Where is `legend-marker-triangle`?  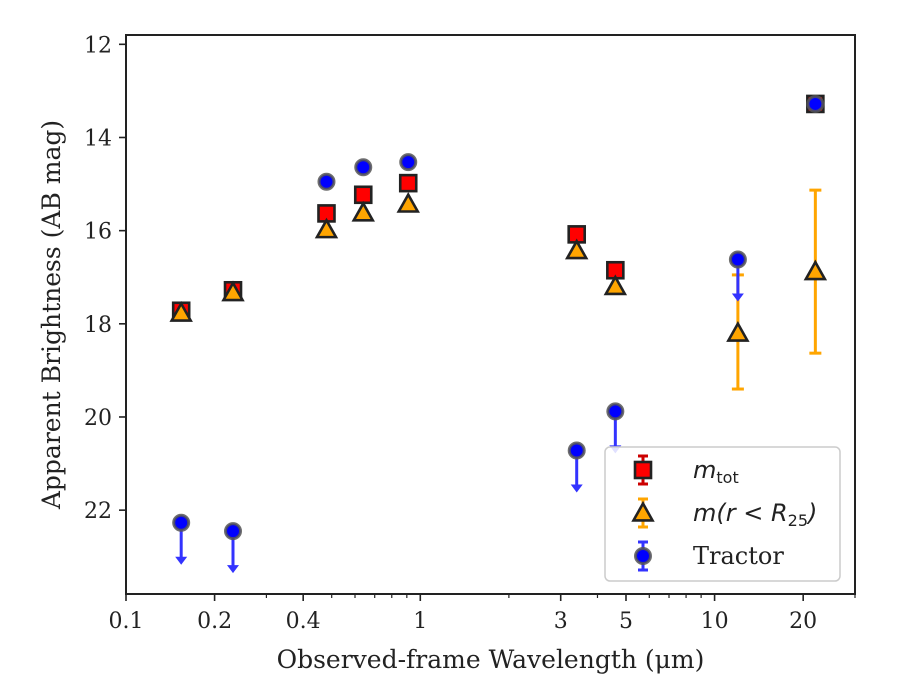 legend-marker-triangle is located at coordinates (643, 511).